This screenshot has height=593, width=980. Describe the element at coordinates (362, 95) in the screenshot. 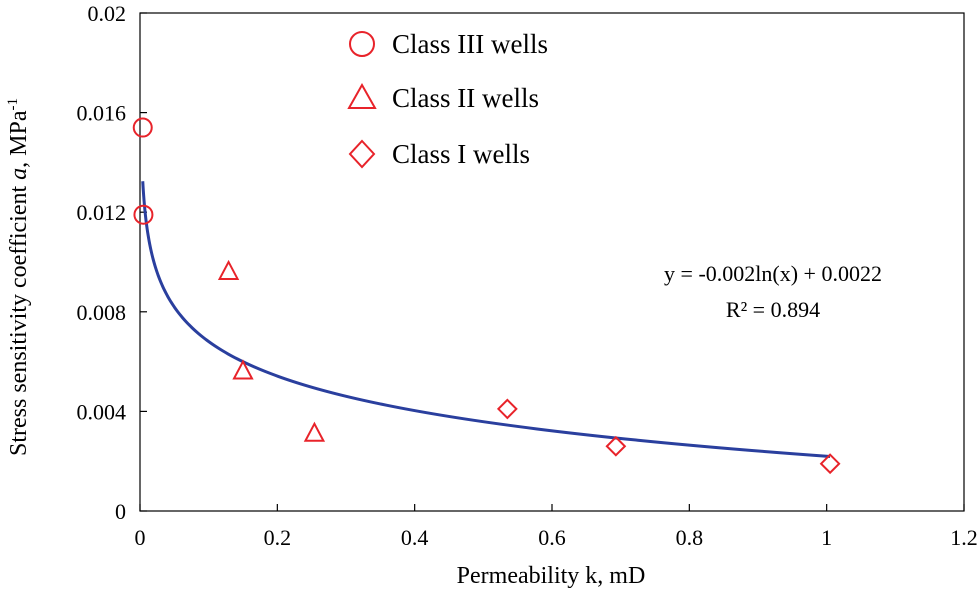

I see `legend-triangle-marker` at that location.